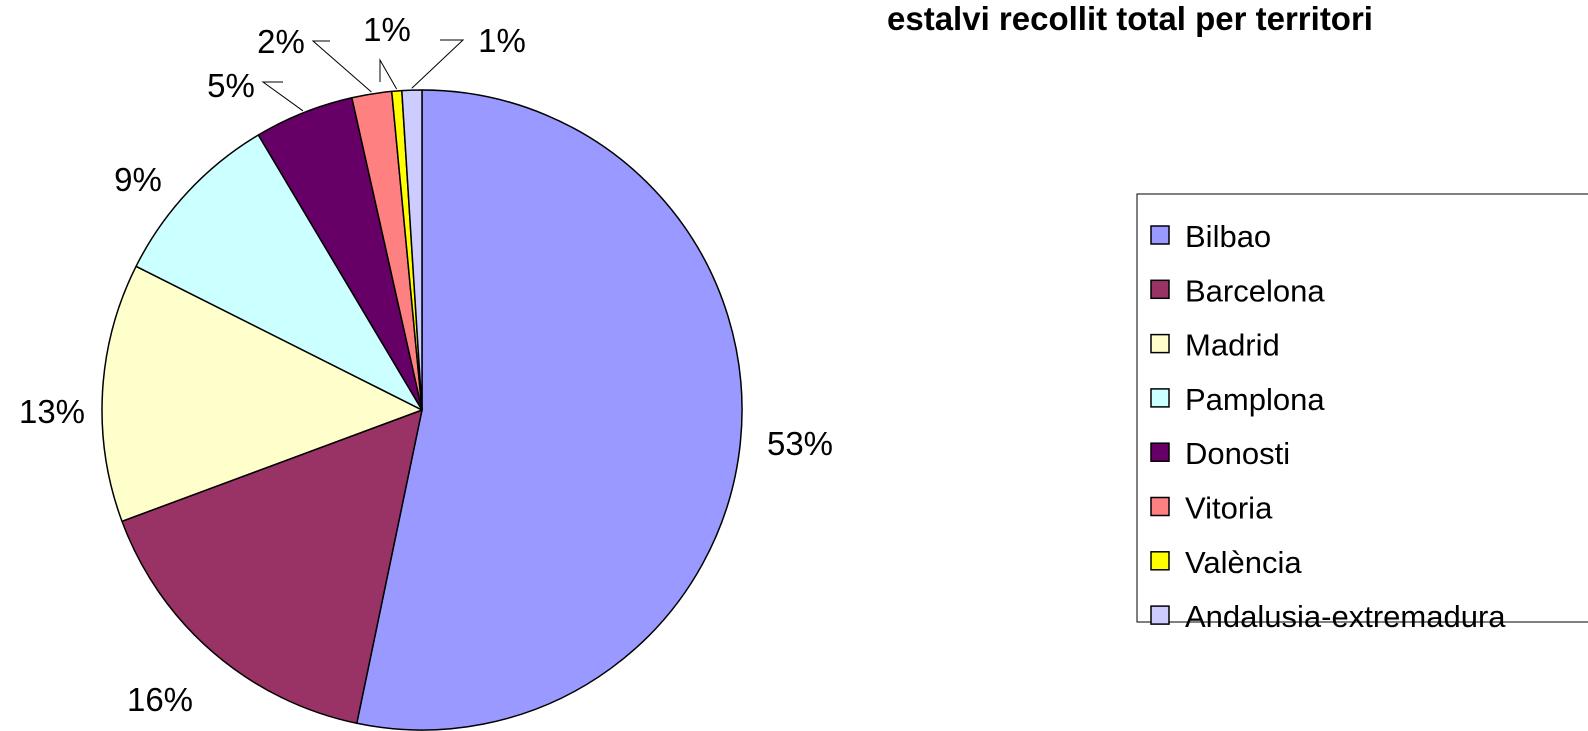  Describe the element at coordinates (1160, 235) in the screenshot. I see `legend-swatch-bilbao` at that location.